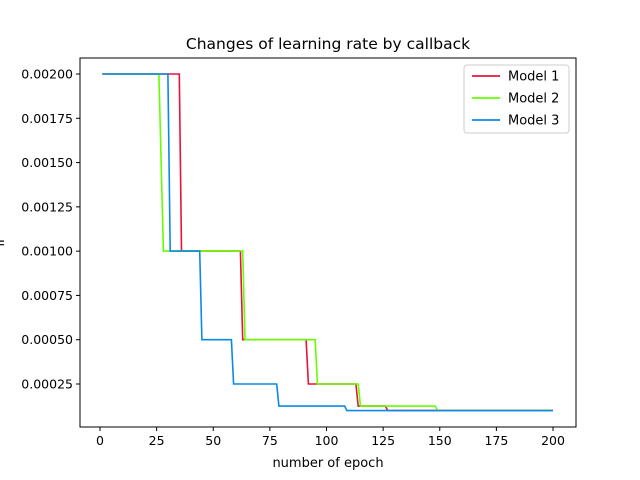 This screenshot has height=480, width=640. Describe the element at coordinates (47, 162) in the screenshot. I see `y-tick-label: 0.00150` at that location.